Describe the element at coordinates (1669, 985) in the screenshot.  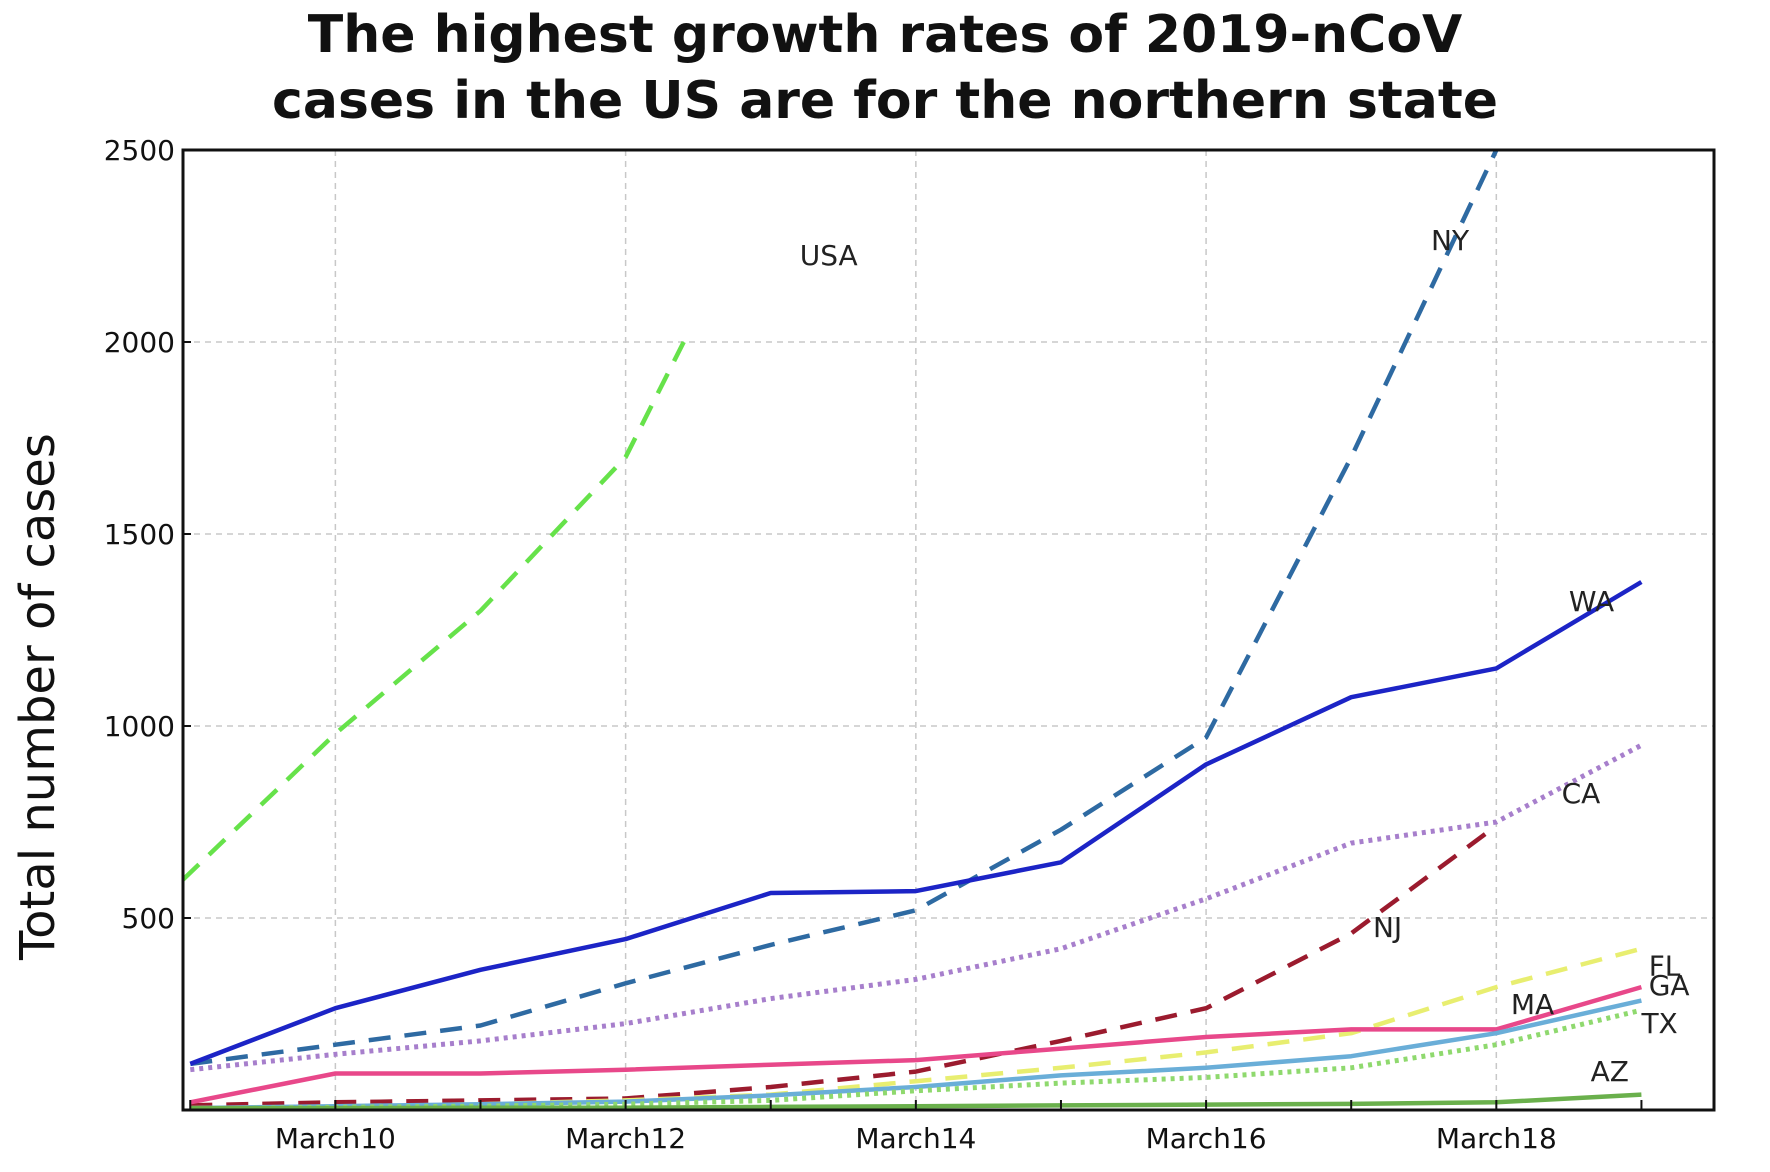
I see `series-label-ga: GA` at that location.